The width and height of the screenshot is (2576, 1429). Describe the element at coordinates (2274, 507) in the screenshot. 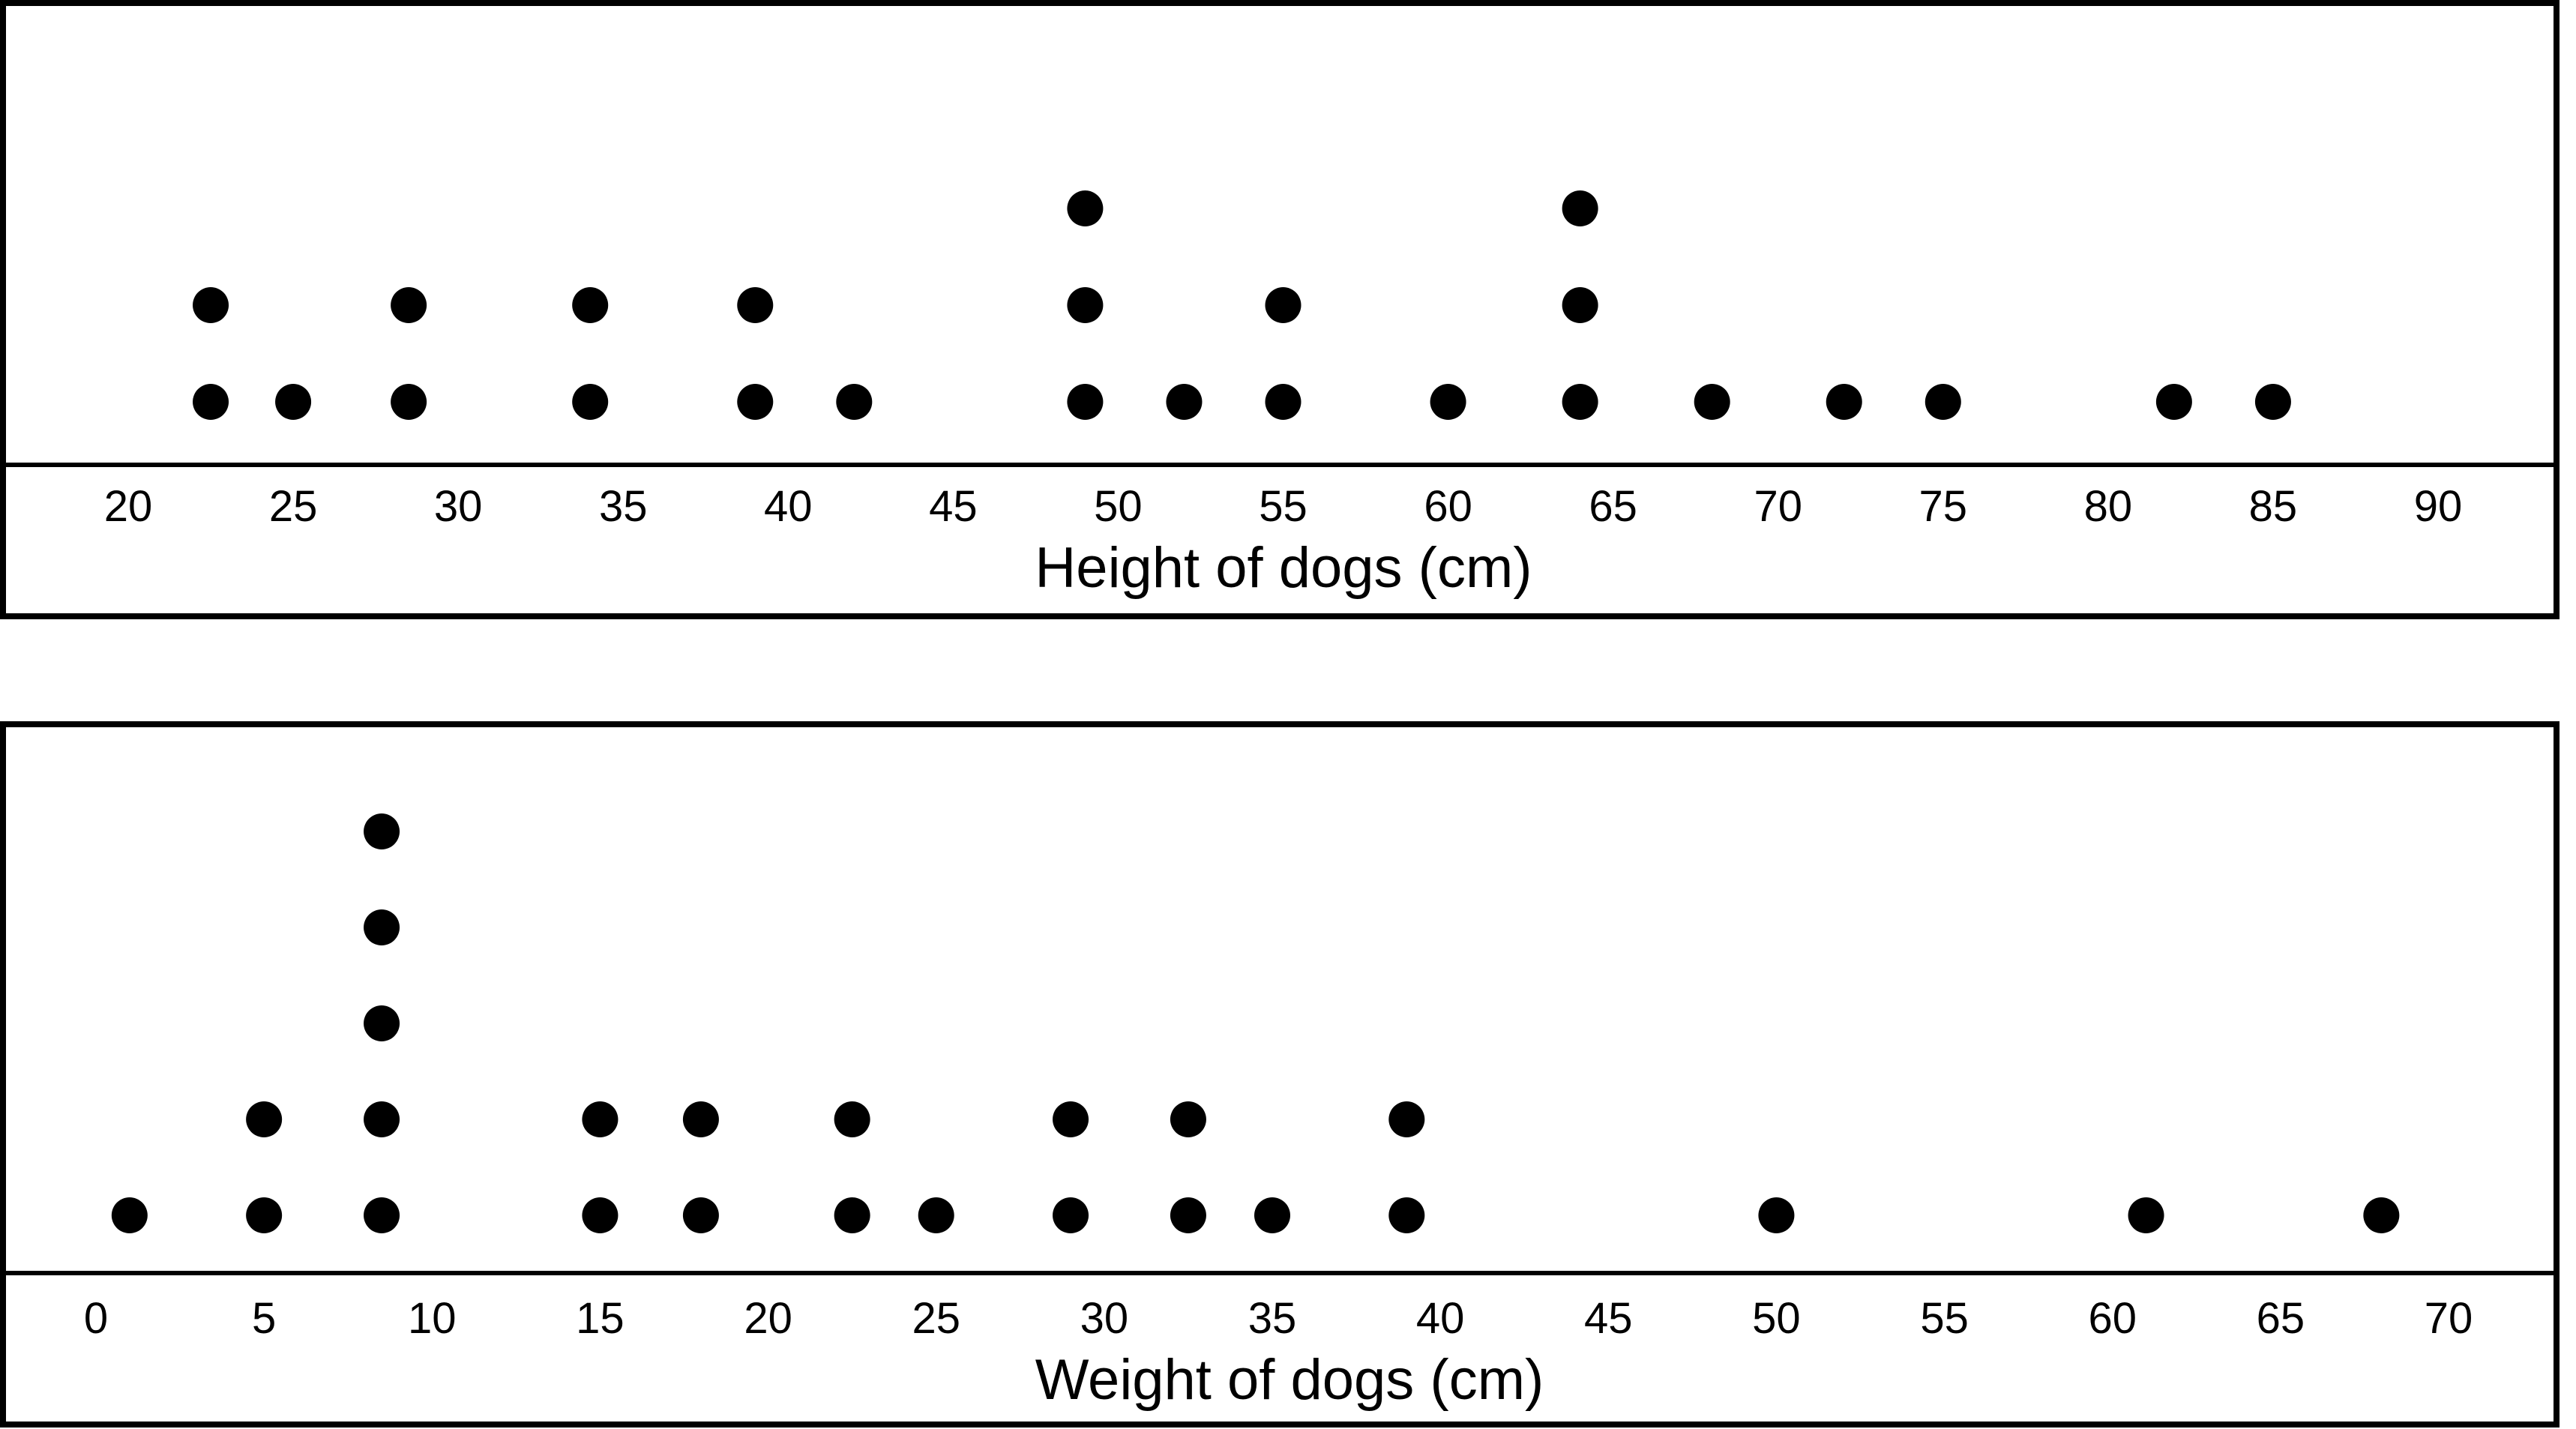

I see `height-tick-label: 85` at that location.